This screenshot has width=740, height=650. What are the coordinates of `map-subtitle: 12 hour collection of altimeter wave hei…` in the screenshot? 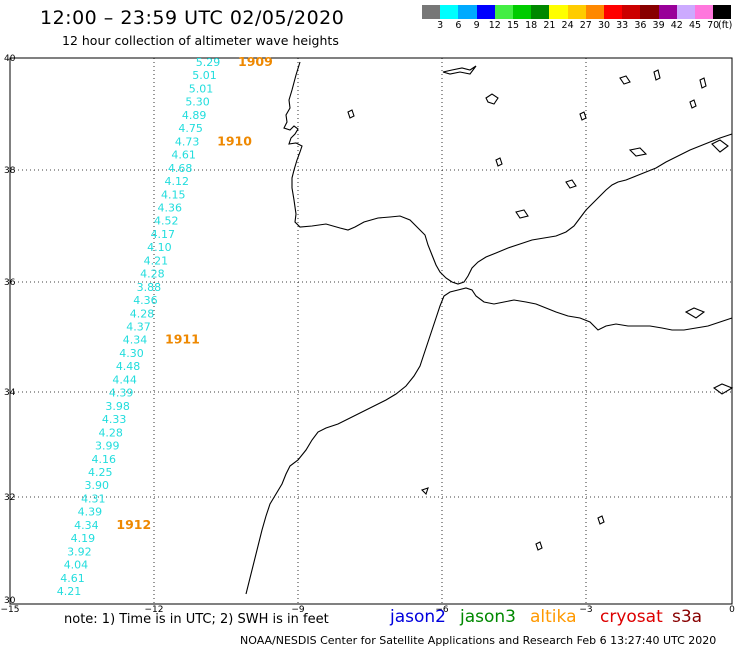 It's located at (200, 40).